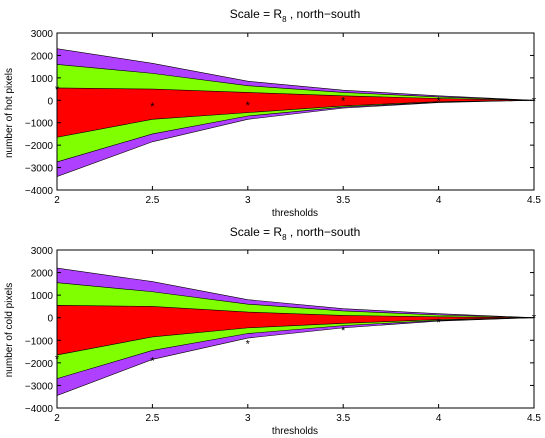 The height and width of the screenshot is (438, 545). Describe the element at coordinates (9, 113) in the screenshot. I see `y-axis-label: number of hot pixels` at that location.